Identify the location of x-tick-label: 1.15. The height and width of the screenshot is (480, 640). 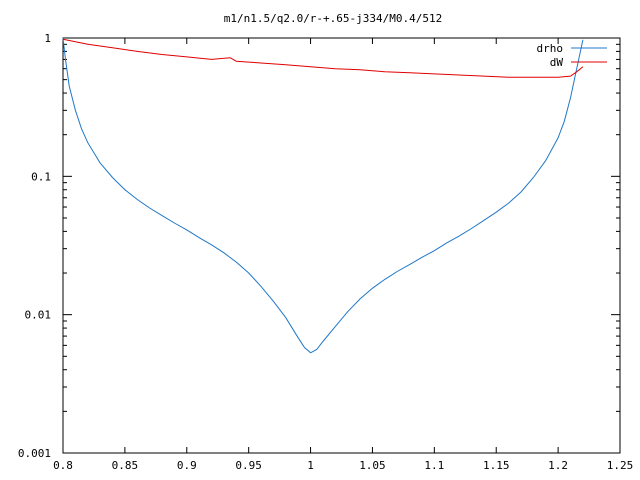
(496, 465).